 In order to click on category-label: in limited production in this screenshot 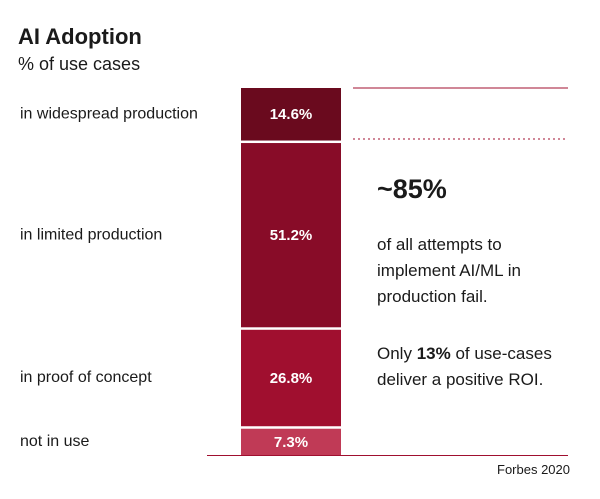, I will do `click(91, 234)`.